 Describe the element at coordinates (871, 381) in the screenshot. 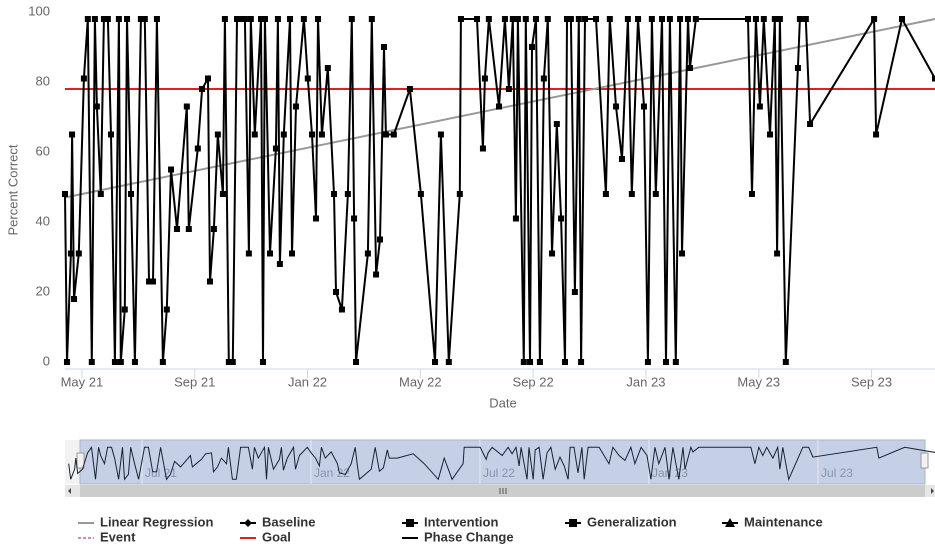

I see `x-tick-label: Sep 23` at that location.